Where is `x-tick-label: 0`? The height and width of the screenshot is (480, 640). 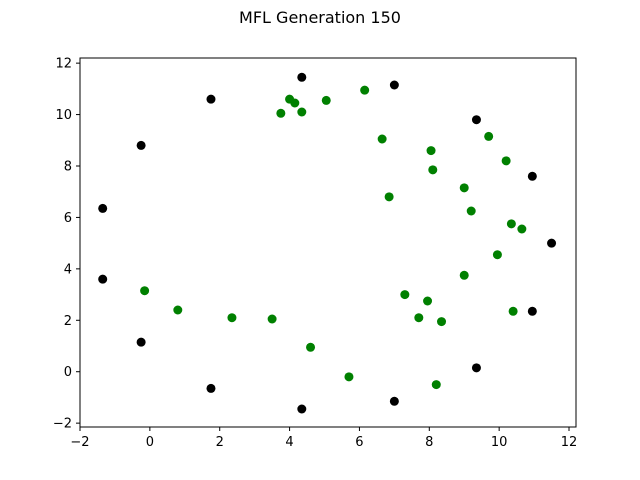 x-tick-label: 0 is located at coordinates (150, 442).